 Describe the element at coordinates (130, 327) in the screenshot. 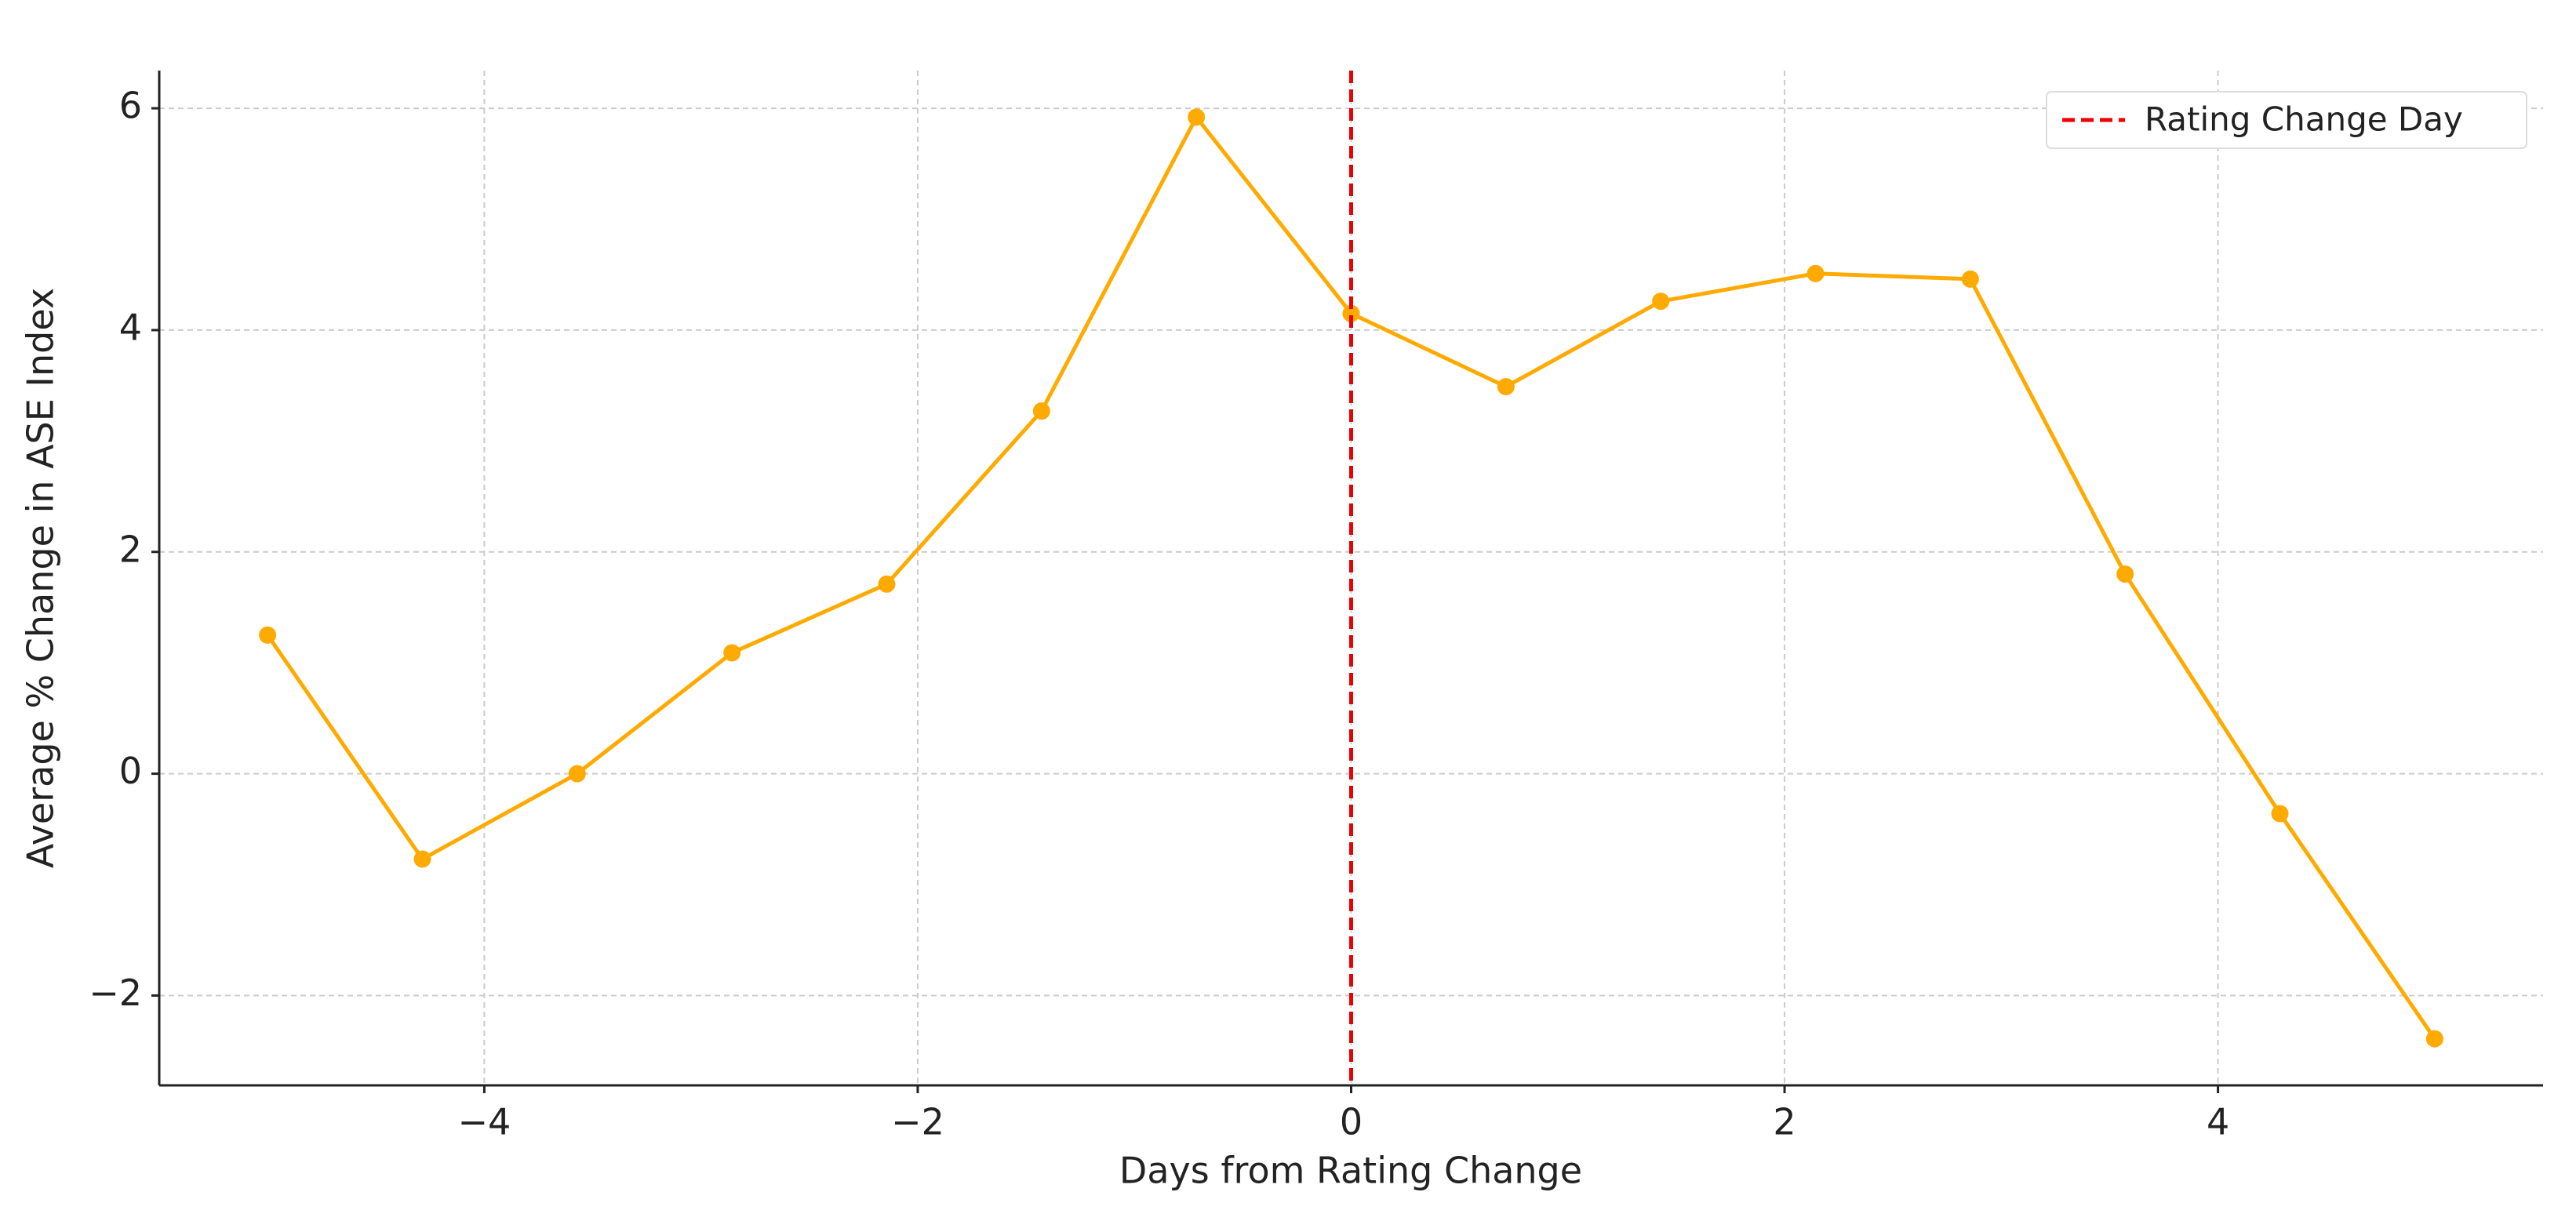

I see `y-tick-label: 4` at that location.